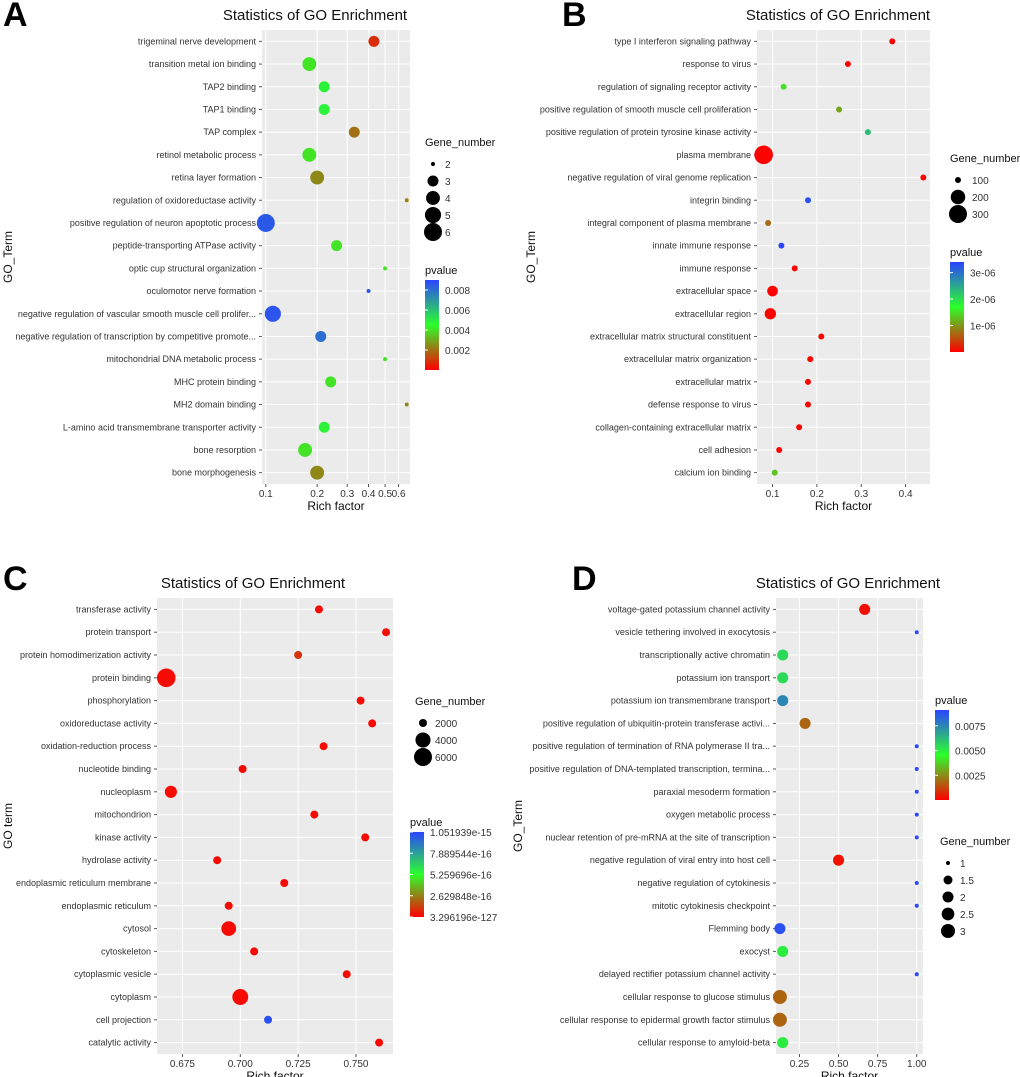  What do you see at coordinates (137, 929) in the screenshot?
I see `term-label: cytosol` at bounding box center [137, 929].